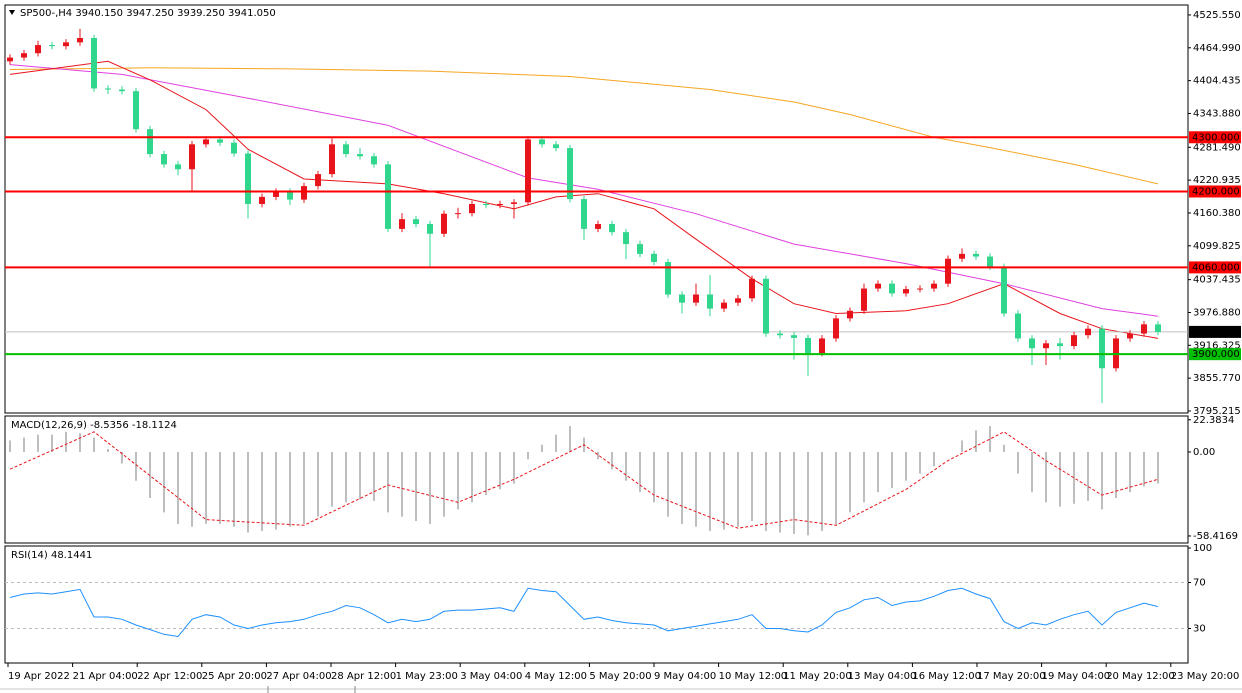  Describe the element at coordinates (1216, 332) in the screenshot. I see `price-label: 3941.050` at that location.